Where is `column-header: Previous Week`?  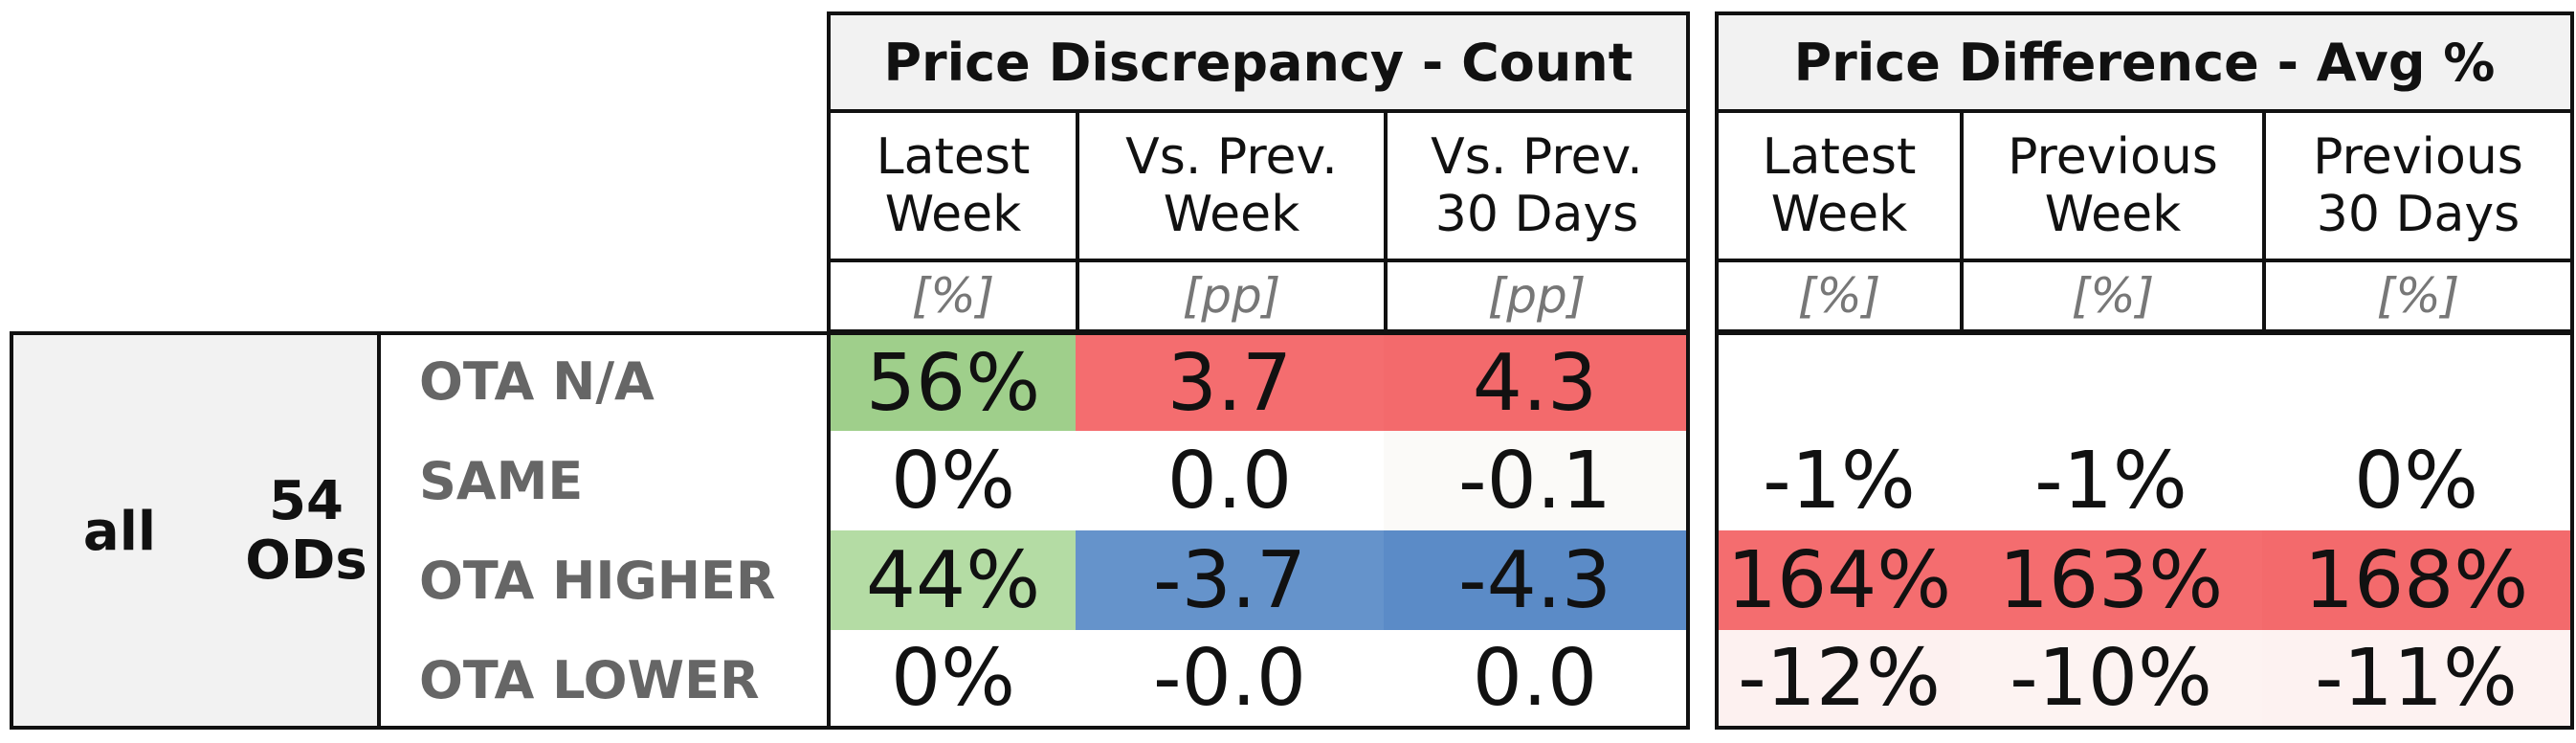 column-header: Previous Week is located at coordinates (2113, 185).